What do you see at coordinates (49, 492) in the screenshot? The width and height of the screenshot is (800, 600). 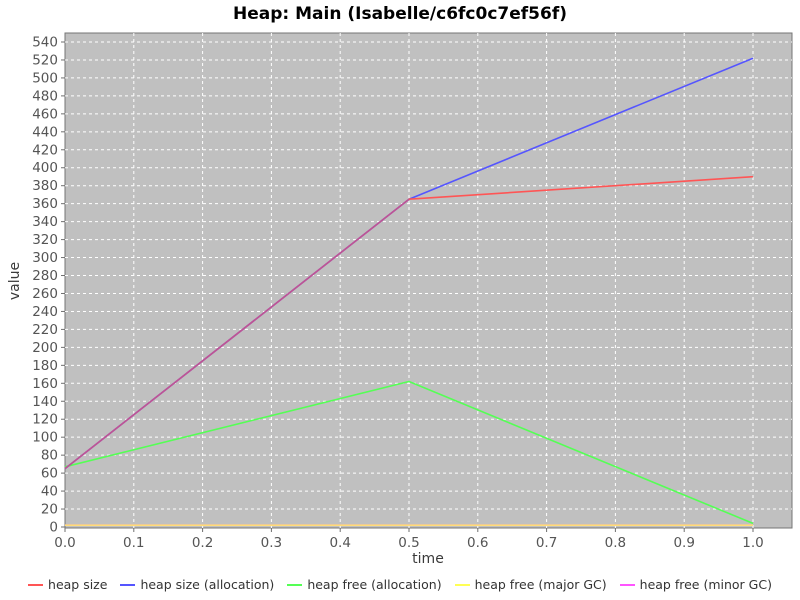 I see `y-tick-label: 40` at bounding box center [49, 492].